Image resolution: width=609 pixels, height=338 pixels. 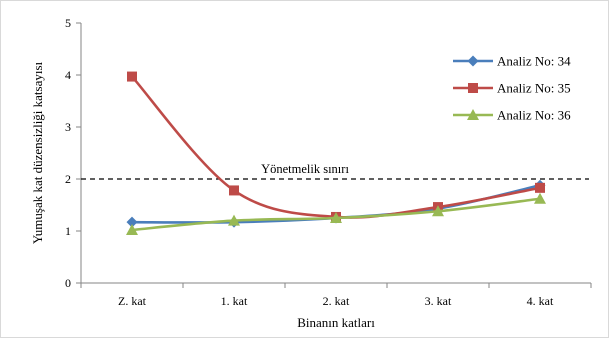 I want to click on legend: Analiz No: 34 Analiz No: 35 Analiz No: 36, so click(x=512, y=88).